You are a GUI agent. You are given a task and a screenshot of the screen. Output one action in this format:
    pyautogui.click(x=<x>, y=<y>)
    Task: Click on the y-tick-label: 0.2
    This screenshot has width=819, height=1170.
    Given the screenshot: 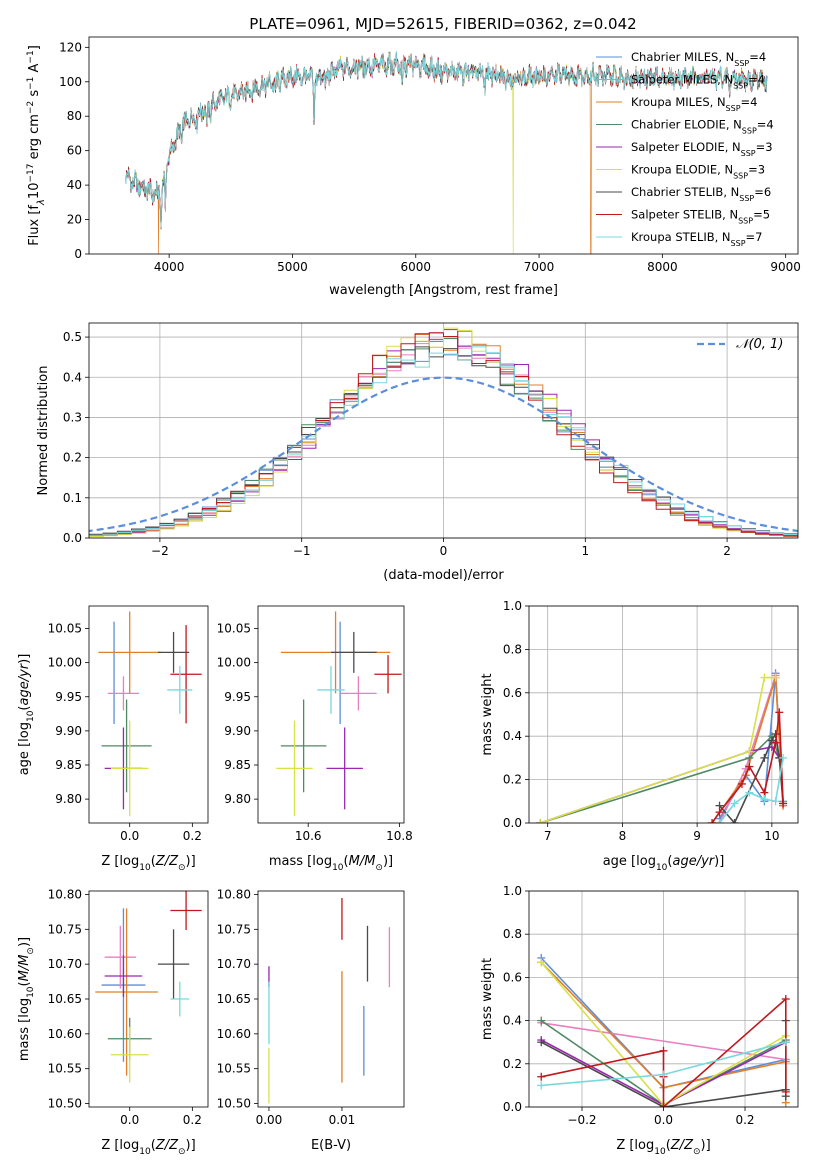 What is the action you would take?
    pyautogui.click(x=512, y=780)
    